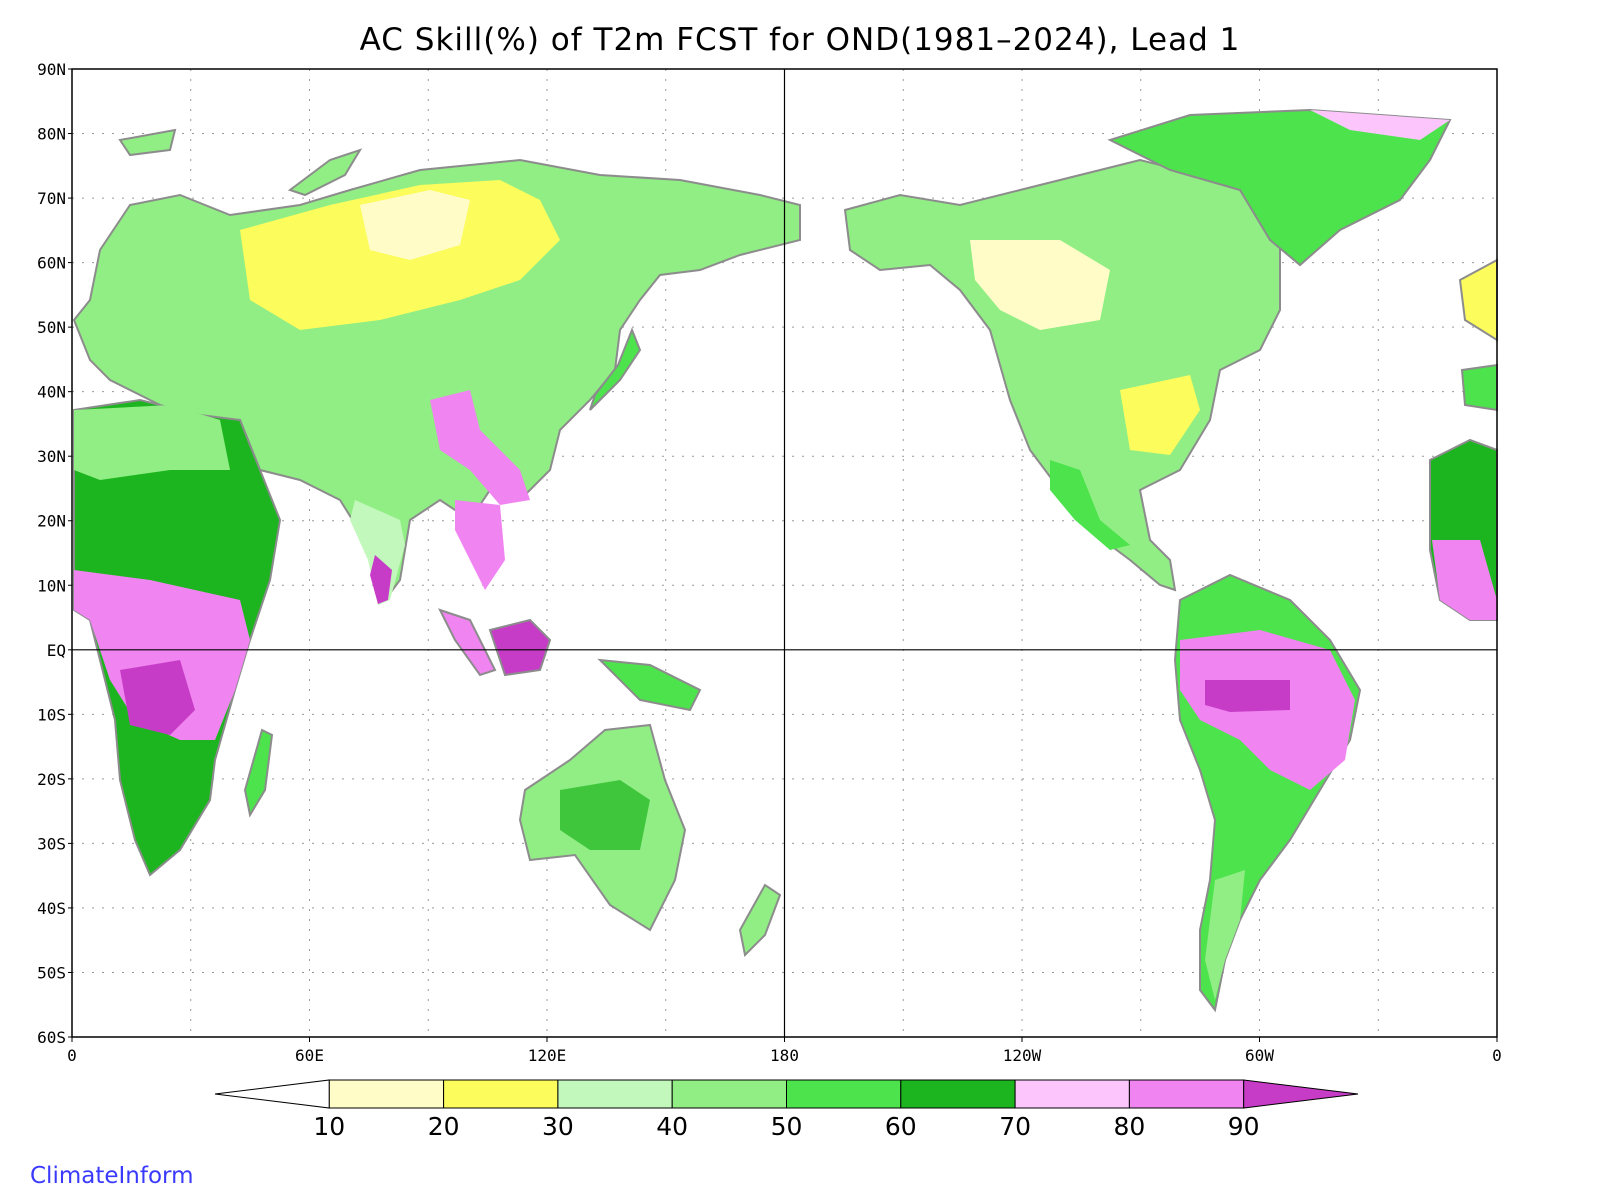 The height and width of the screenshot is (1200, 1600). I want to click on lon-label: 60E, so click(309, 1055).